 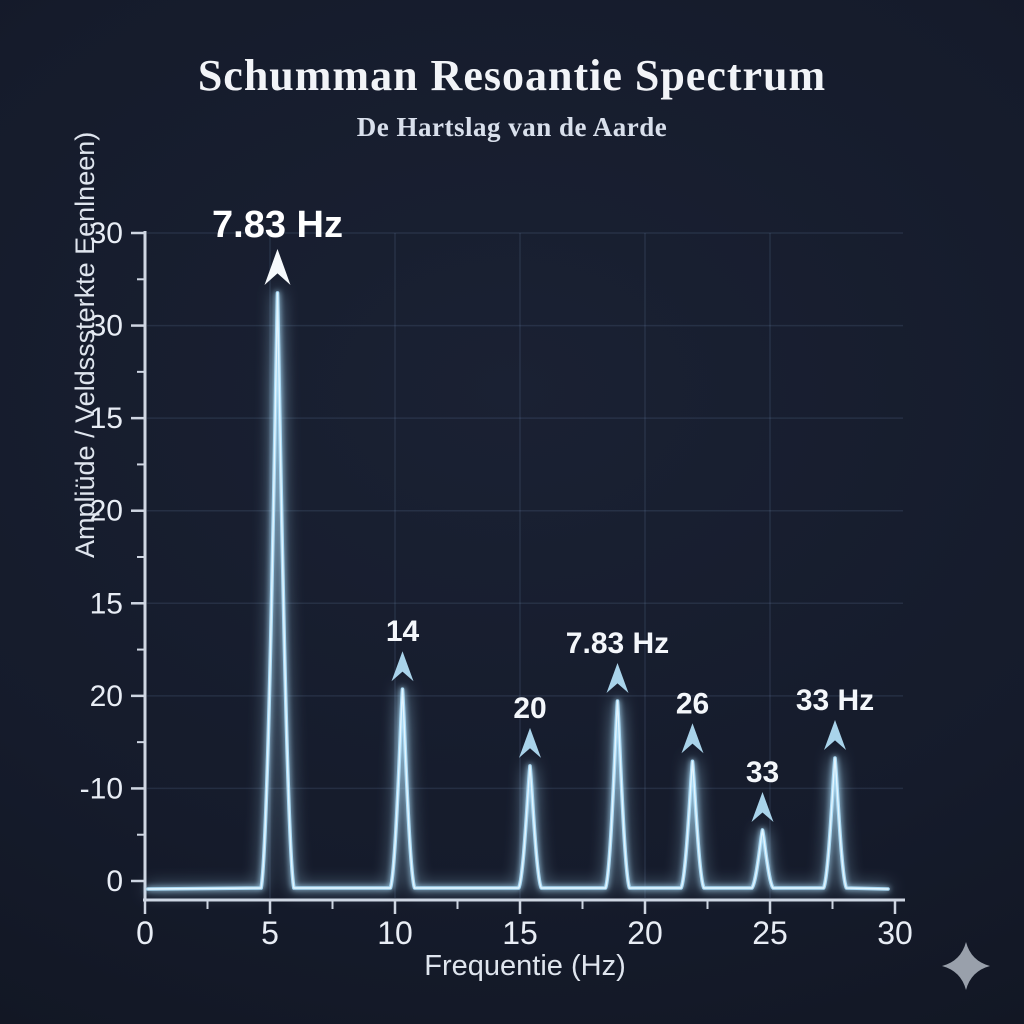 I want to click on chart-title: Schumman Resoantie Spectrum, so click(x=512, y=75).